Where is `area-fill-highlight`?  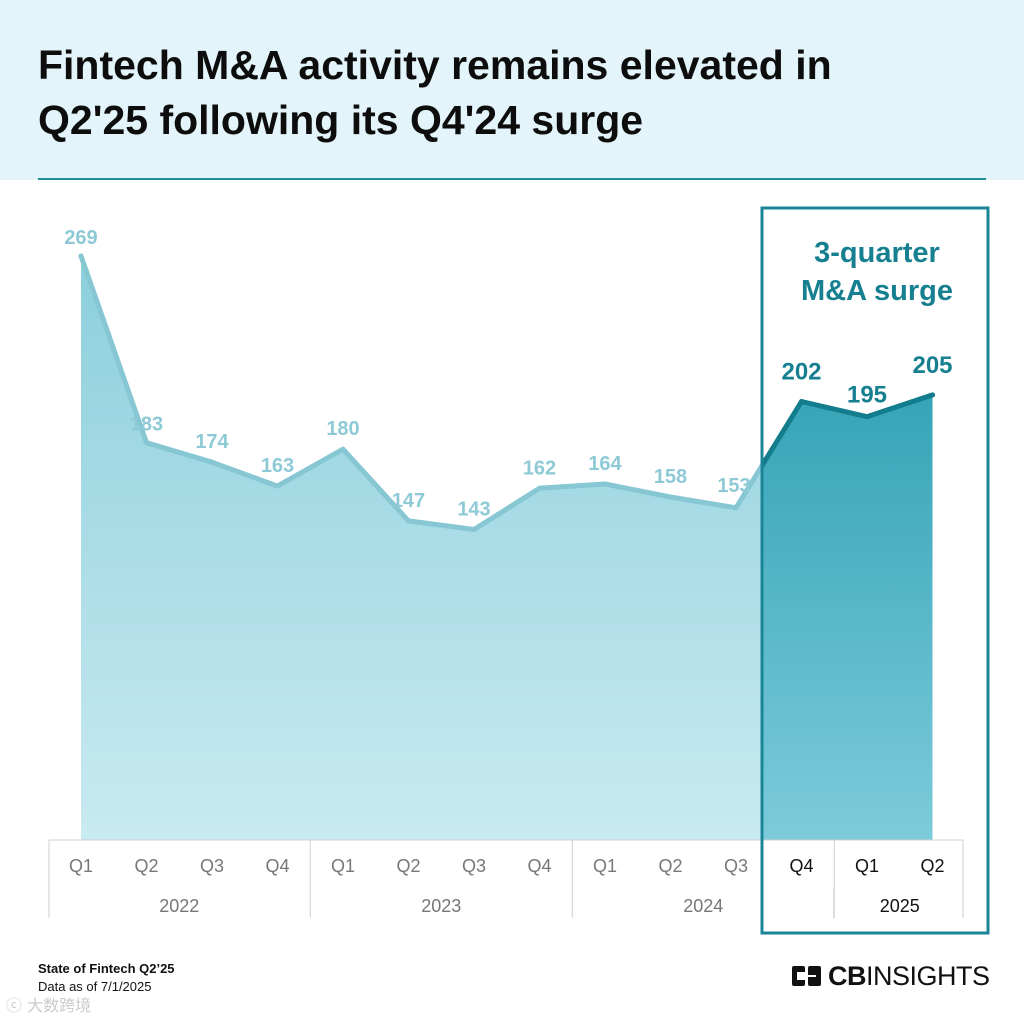
area-fill-highlight is located at coordinates (847, 617).